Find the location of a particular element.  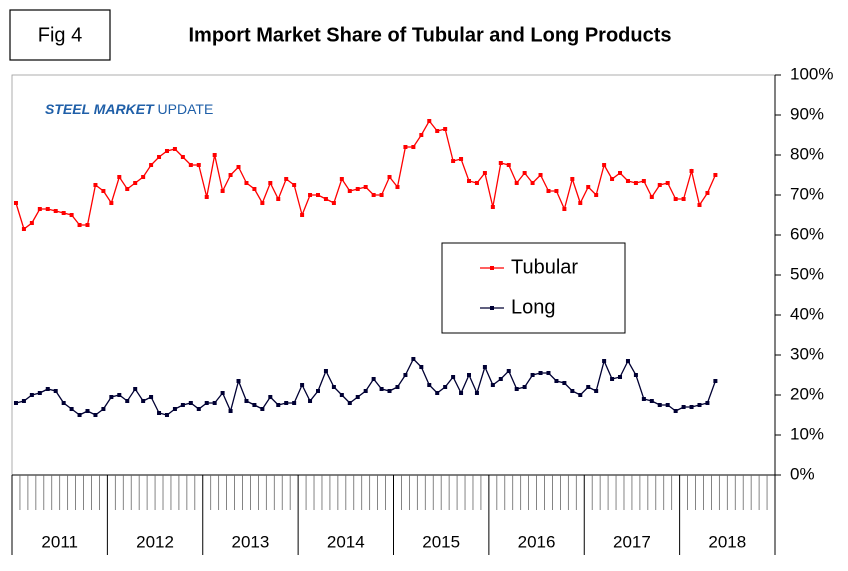

legend is located at coordinates (533, 288).